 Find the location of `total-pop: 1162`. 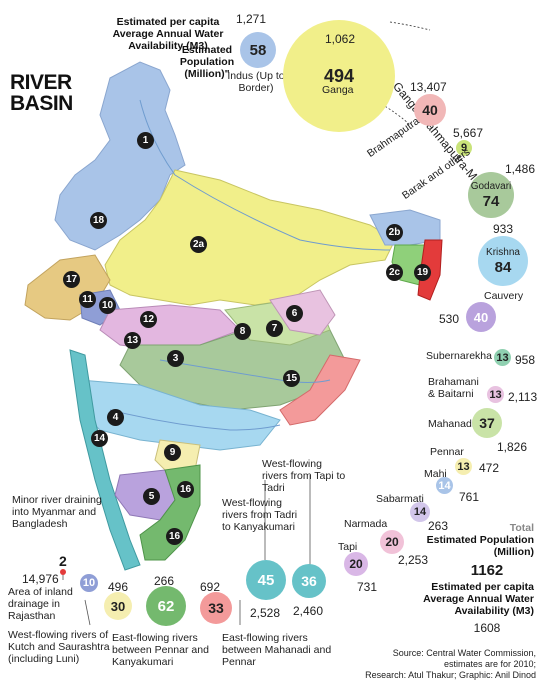

total-pop: 1162 is located at coordinates (487, 570).